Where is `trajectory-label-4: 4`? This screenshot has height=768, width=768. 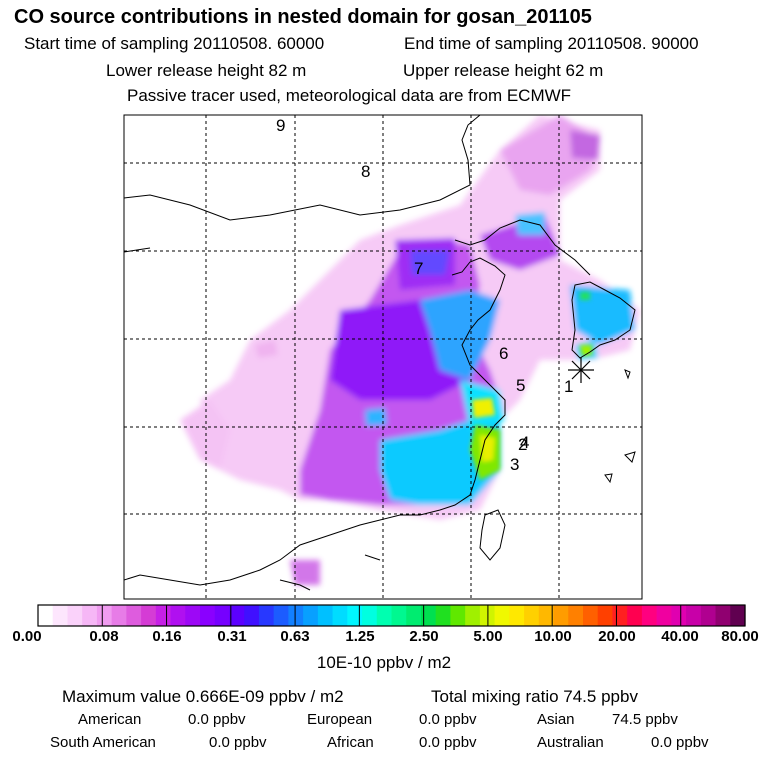 trajectory-label-4: 4 is located at coordinates (524, 442).